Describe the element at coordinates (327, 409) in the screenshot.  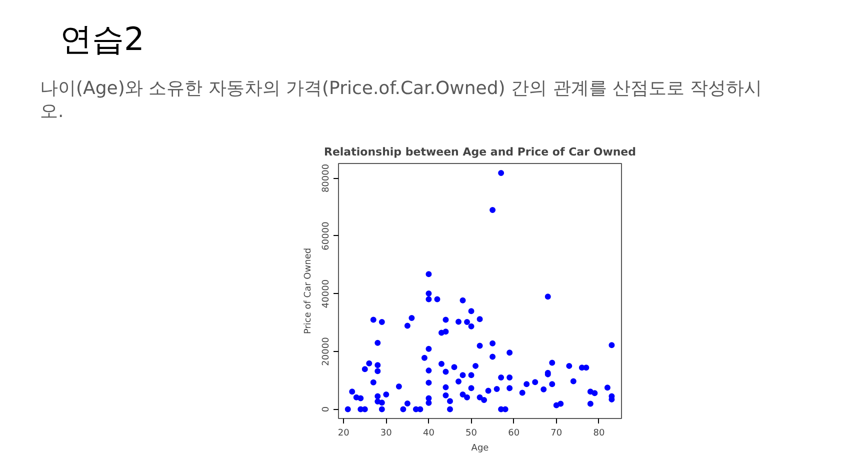
I see `y-tick-label: 0` at that location.